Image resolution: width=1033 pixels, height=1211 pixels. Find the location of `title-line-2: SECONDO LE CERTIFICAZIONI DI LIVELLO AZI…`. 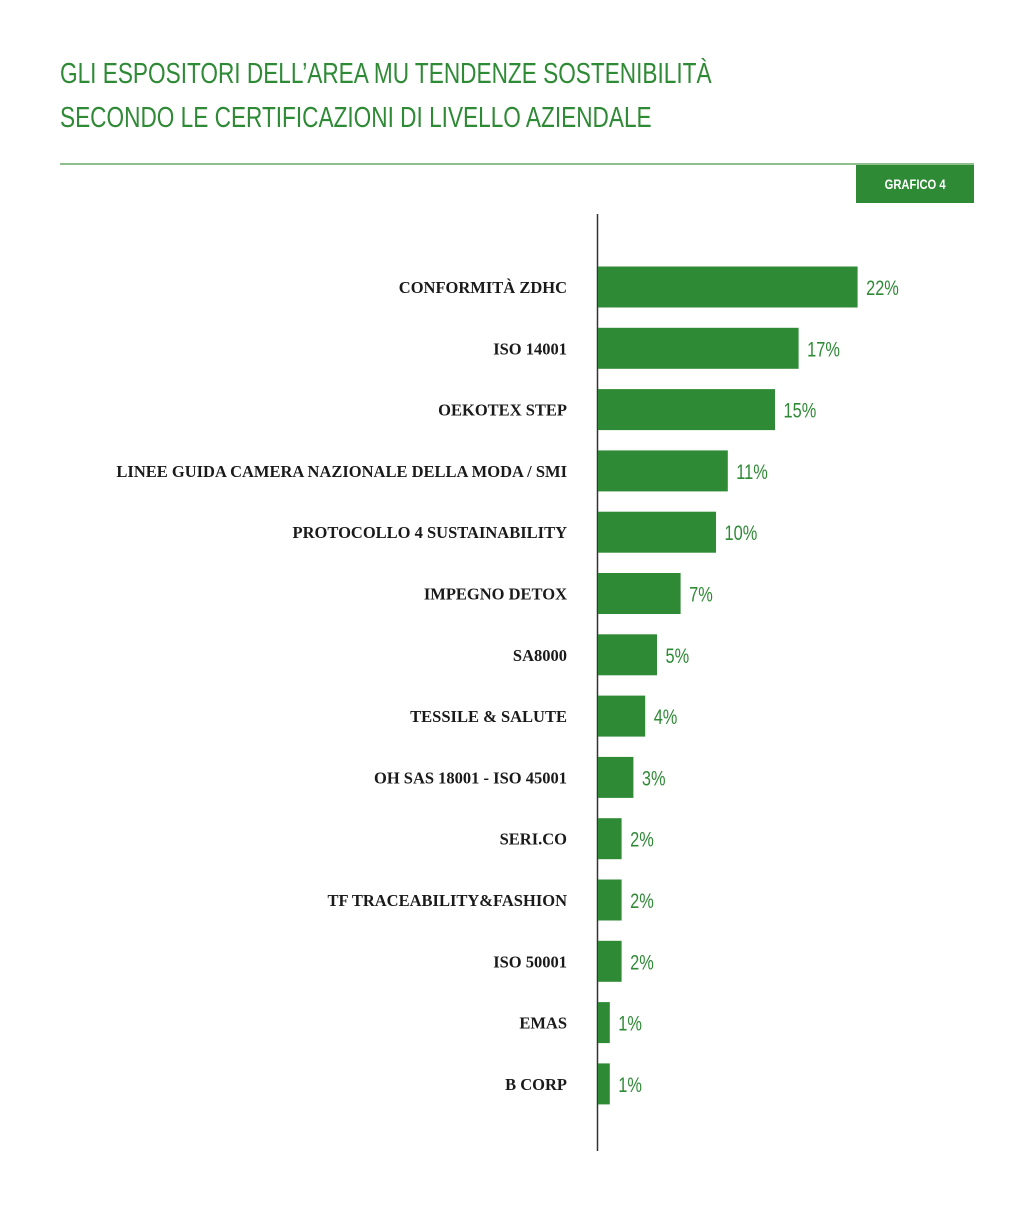

title-line-2: SECONDO LE CERTIFICAZIONI DI LIVELLO AZI… is located at coordinates (356, 118).